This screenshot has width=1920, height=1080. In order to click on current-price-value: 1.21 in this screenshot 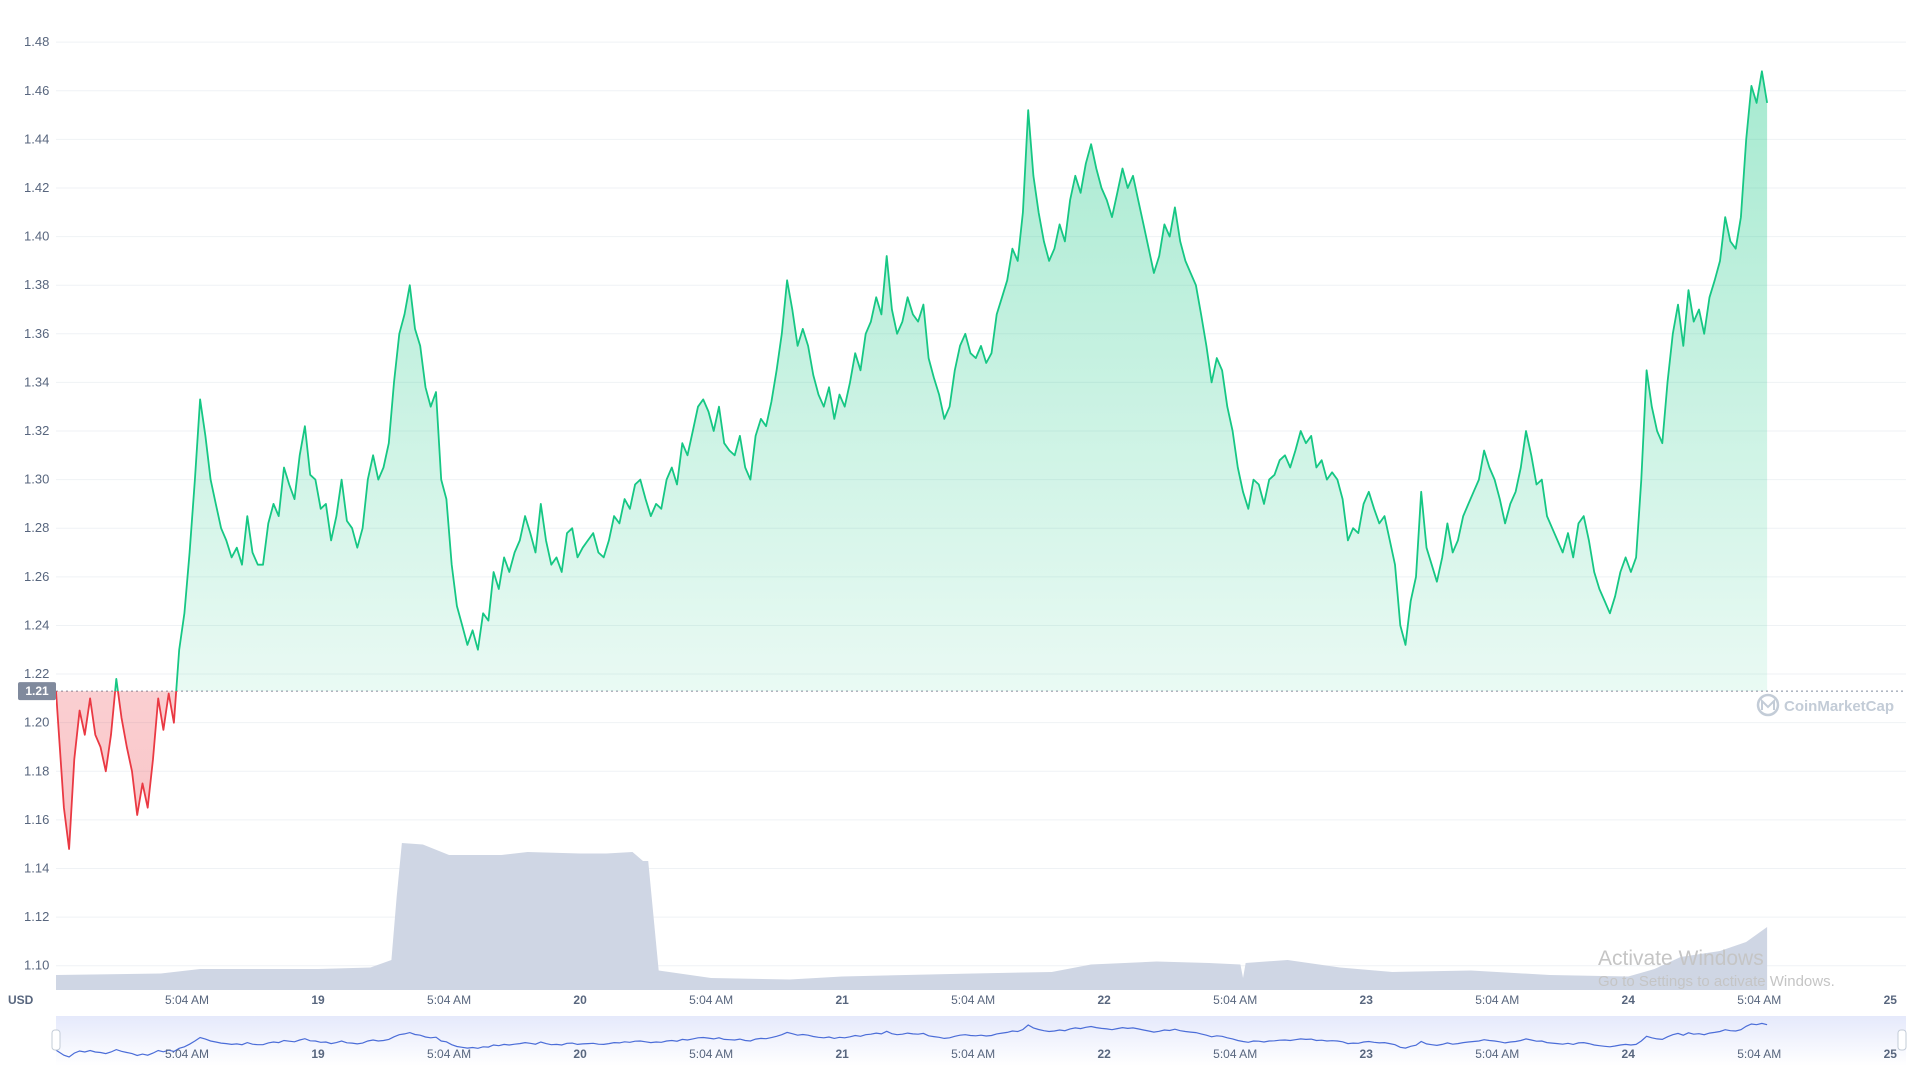, I will do `click(37, 691)`.